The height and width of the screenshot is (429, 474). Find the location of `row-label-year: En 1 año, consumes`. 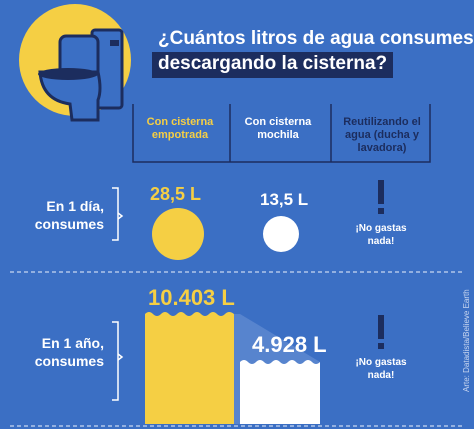

row-label-year: En 1 año, consumes is located at coordinates (69, 352).